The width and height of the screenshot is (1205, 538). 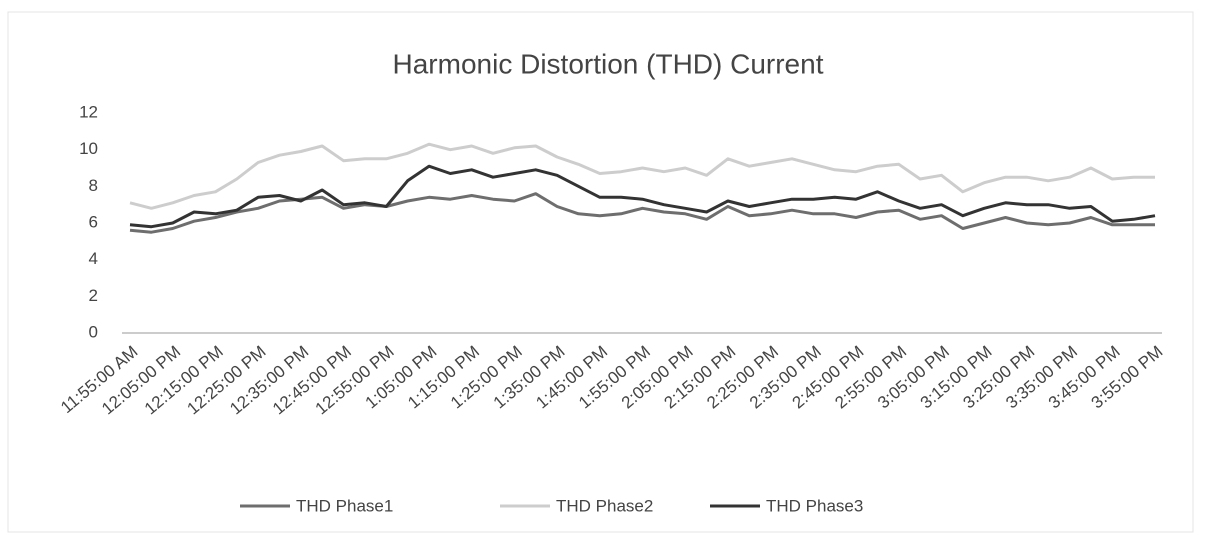 What do you see at coordinates (93, 258) in the screenshot?
I see `y-tick-label: 4` at bounding box center [93, 258].